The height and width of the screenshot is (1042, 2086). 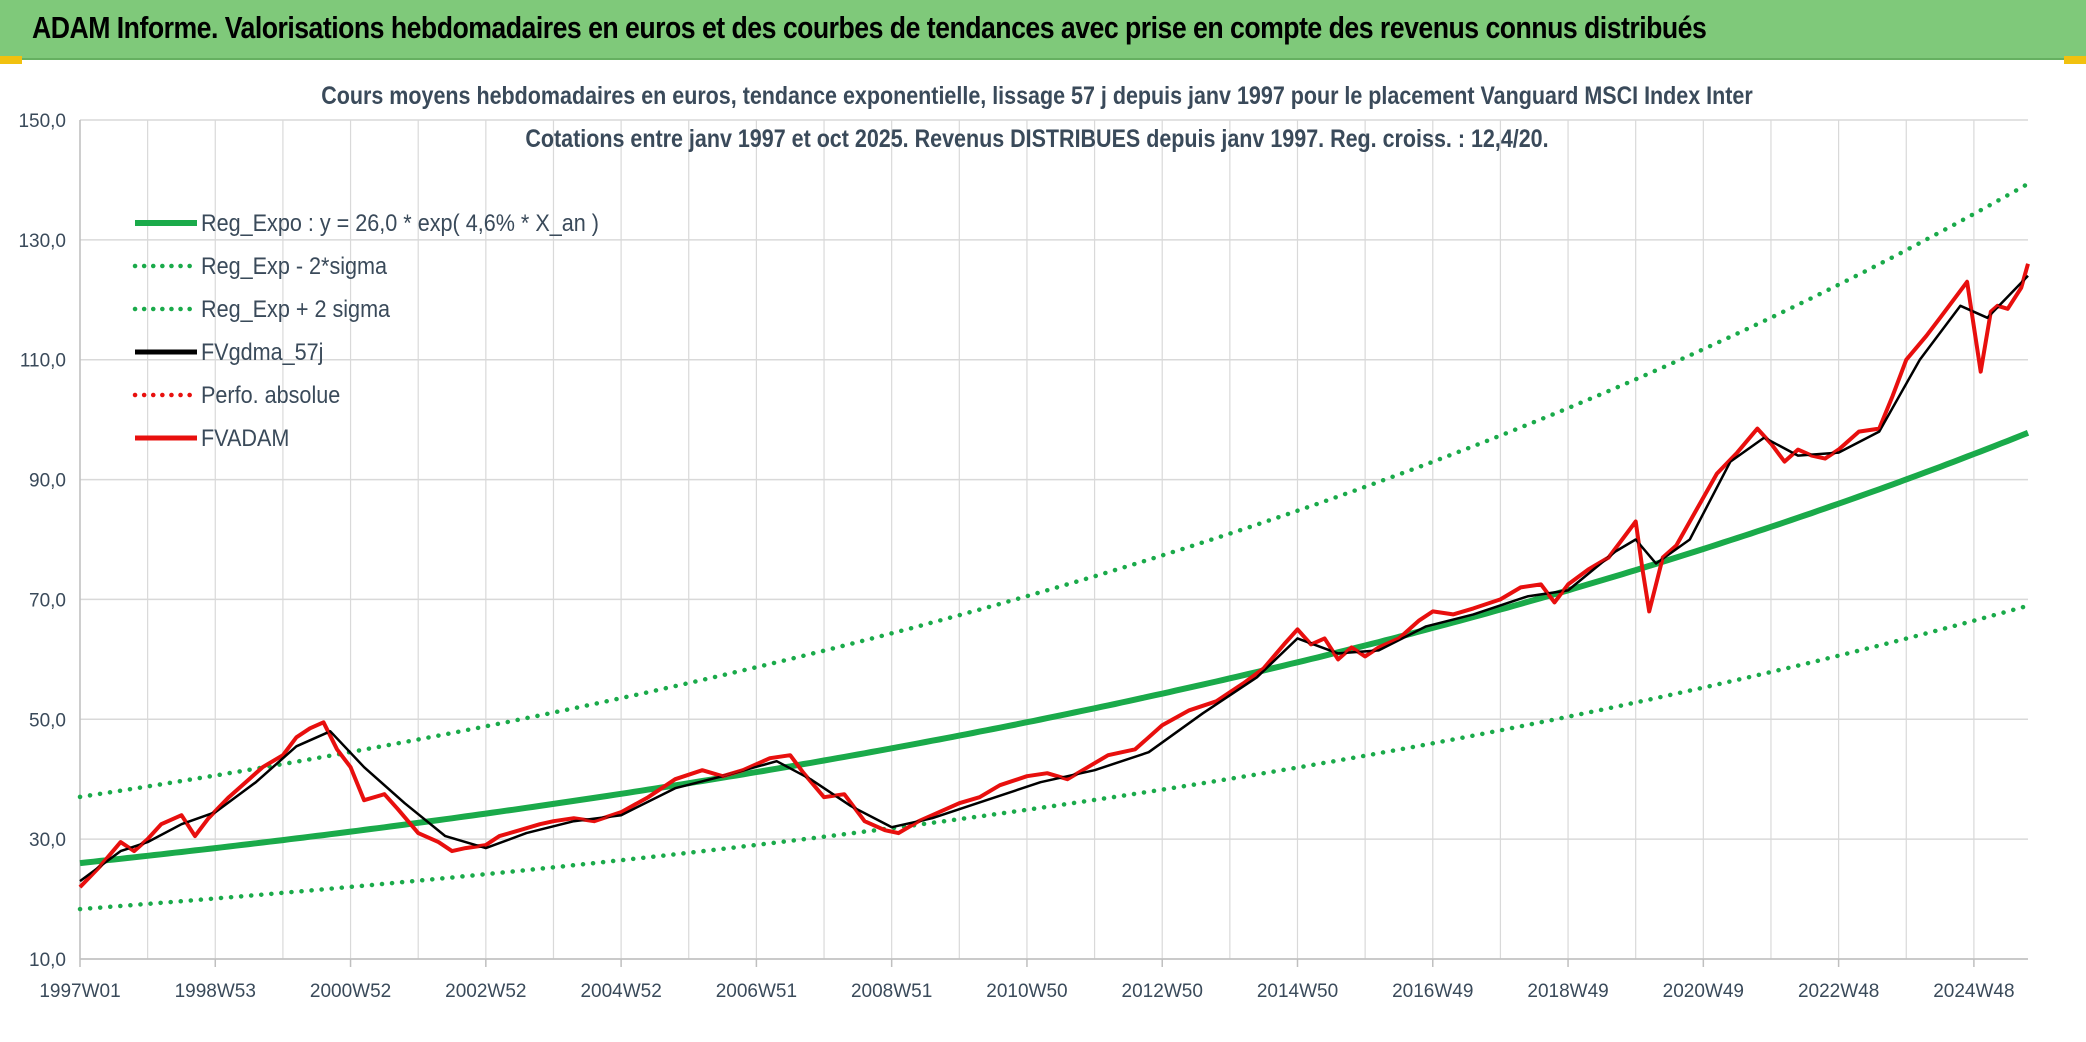 I want to click on x-tick-label: 2020W49, so click(x=1703, y=991).